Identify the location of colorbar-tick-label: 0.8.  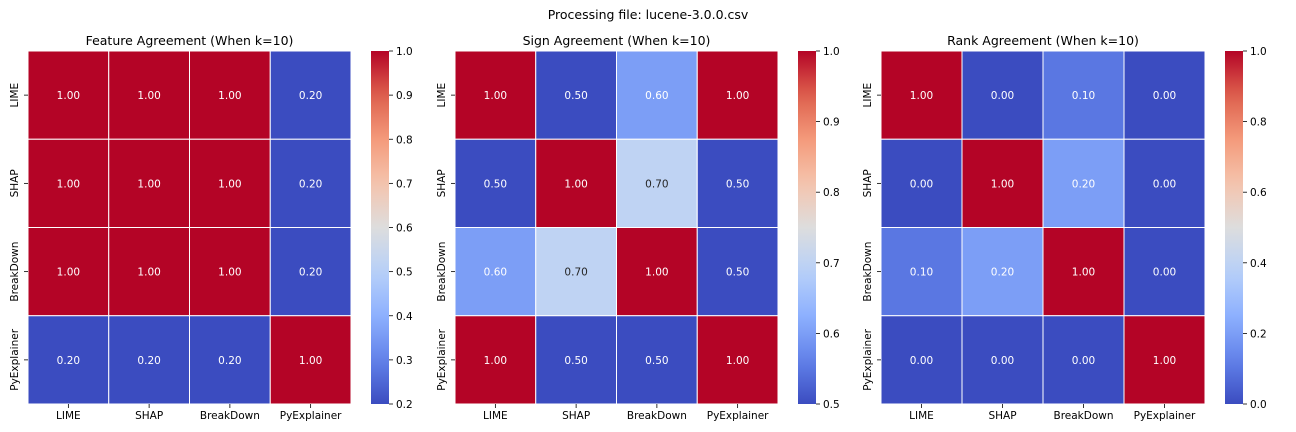
(404, 140).